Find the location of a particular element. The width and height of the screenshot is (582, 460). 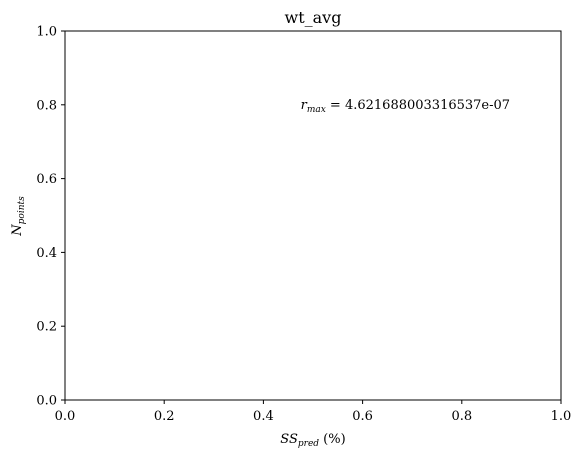

annotation-value: = 4.621688003316537e-07 is located at coordinates (418, 105).